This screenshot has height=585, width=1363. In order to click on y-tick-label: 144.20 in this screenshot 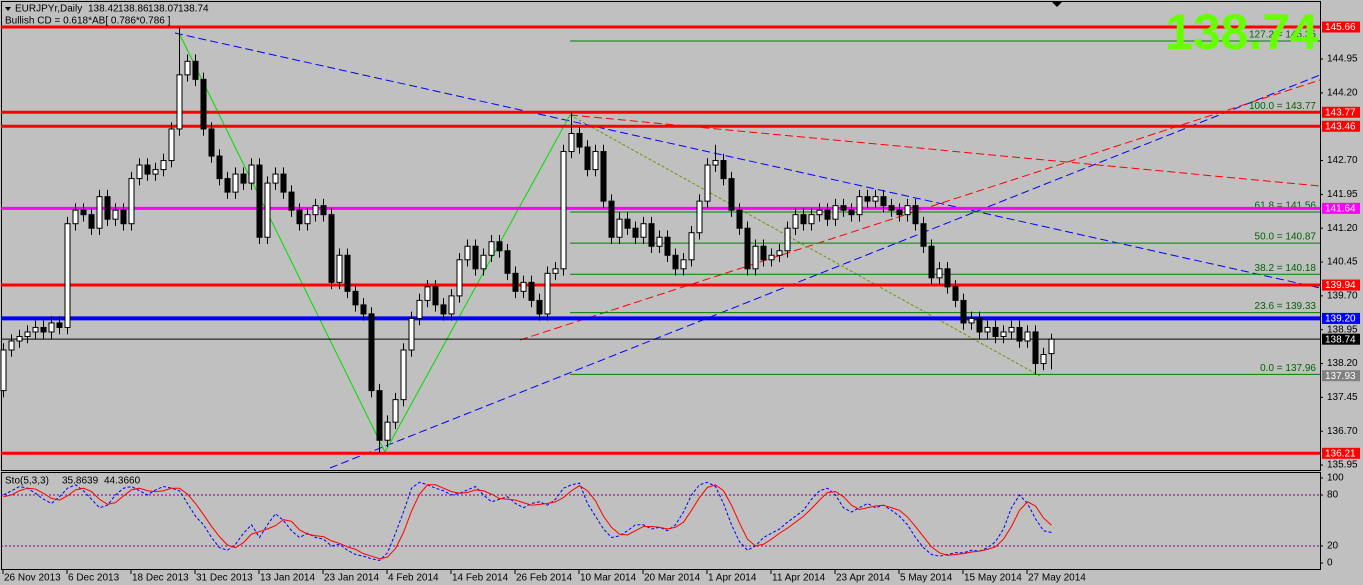, I will do `click(1342, 93)`.